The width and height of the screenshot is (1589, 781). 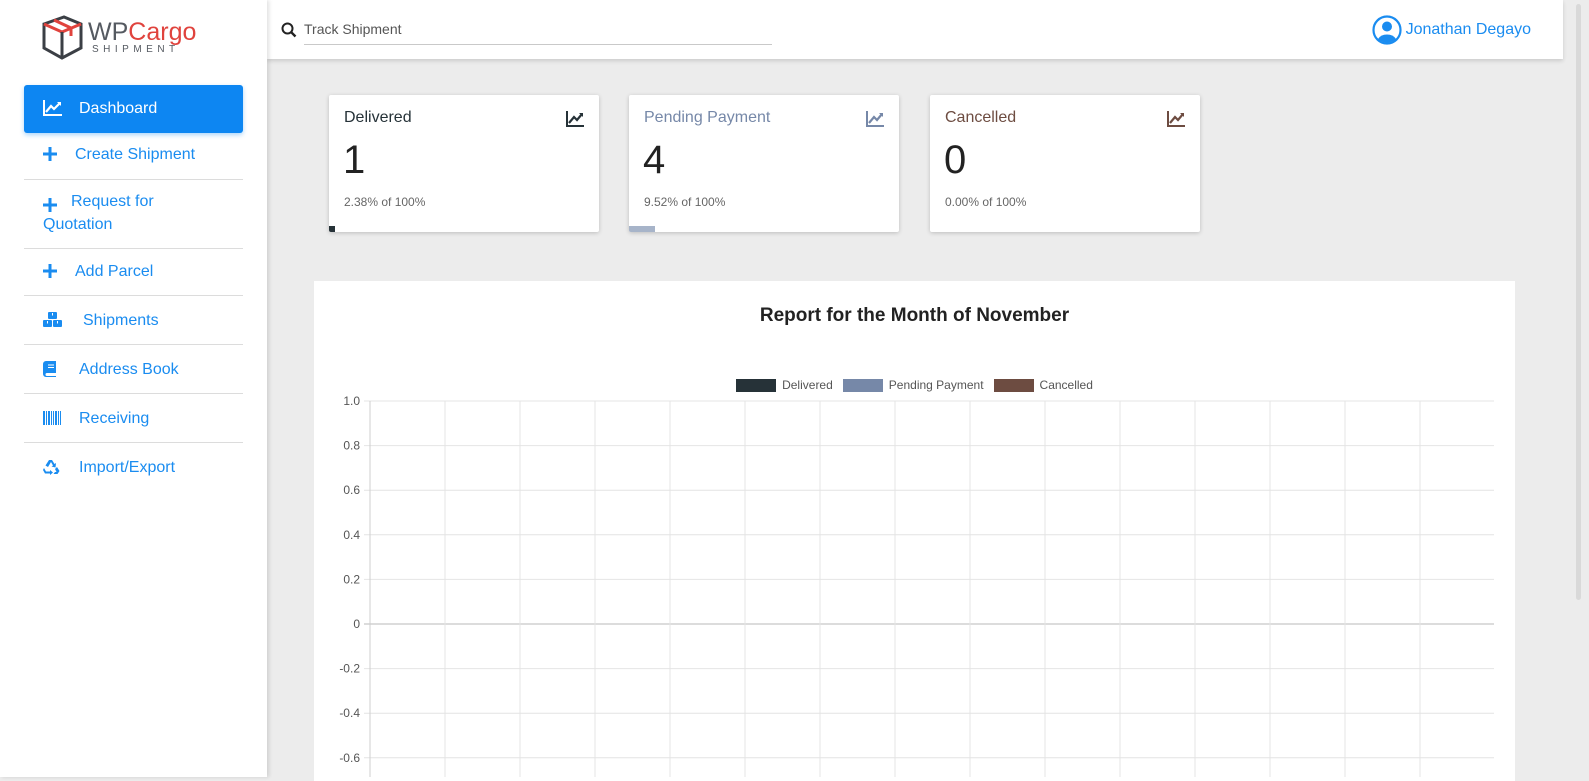 I want to click on top-header: Jonathan Degayo, so click(x=915, y=29).